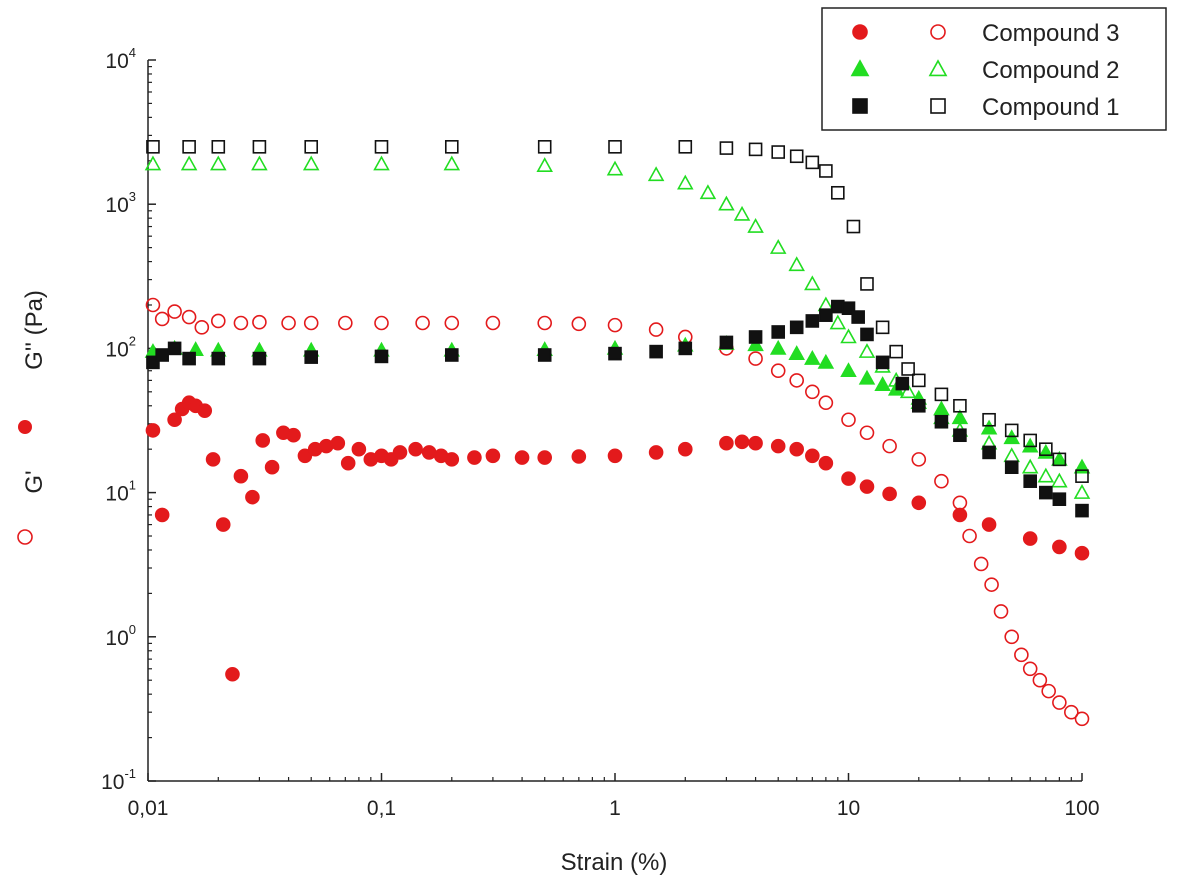  I want to click on y-tick-exponent: 2, so click(132, 340).